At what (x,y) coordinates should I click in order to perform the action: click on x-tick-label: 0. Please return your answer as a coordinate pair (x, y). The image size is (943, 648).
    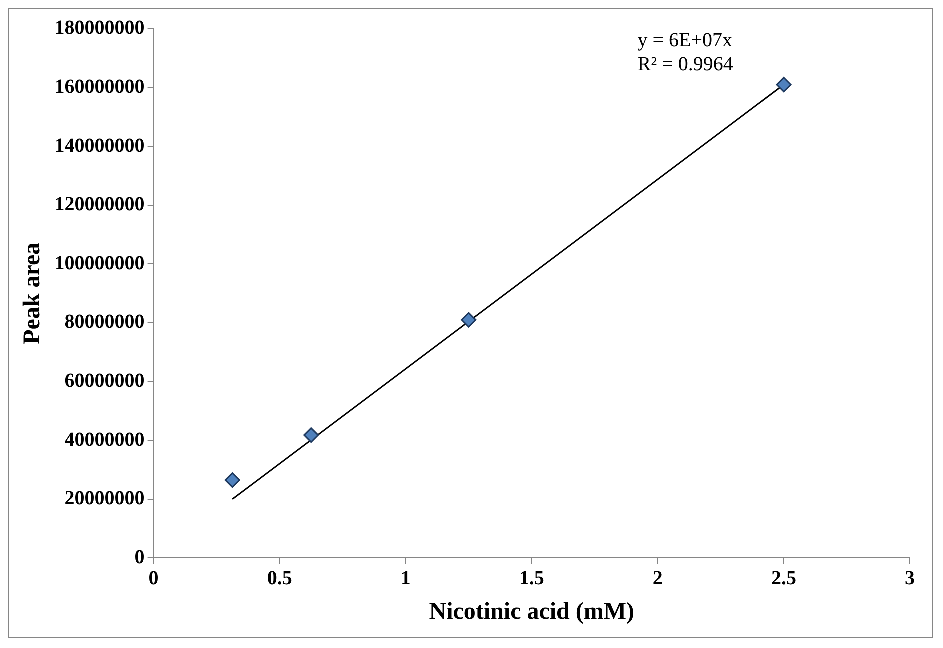
    Looking at the image, I should click on (153, 578).